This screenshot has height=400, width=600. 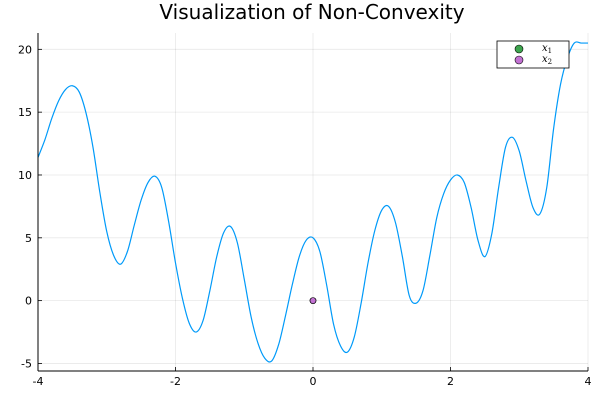 What do you see at coordinates (311, 12) in the screenshot?
I see `chart-title: Visualization of Non-Convexity` at bounding box center [311, 12].